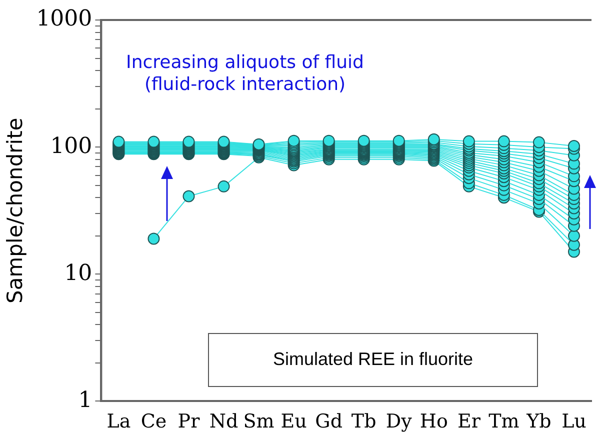 This screenshot has height=436, width=598. Describe the element at coordinates (574, 421) in the screenshot. I see `x-tick-label: Lu` at that location.